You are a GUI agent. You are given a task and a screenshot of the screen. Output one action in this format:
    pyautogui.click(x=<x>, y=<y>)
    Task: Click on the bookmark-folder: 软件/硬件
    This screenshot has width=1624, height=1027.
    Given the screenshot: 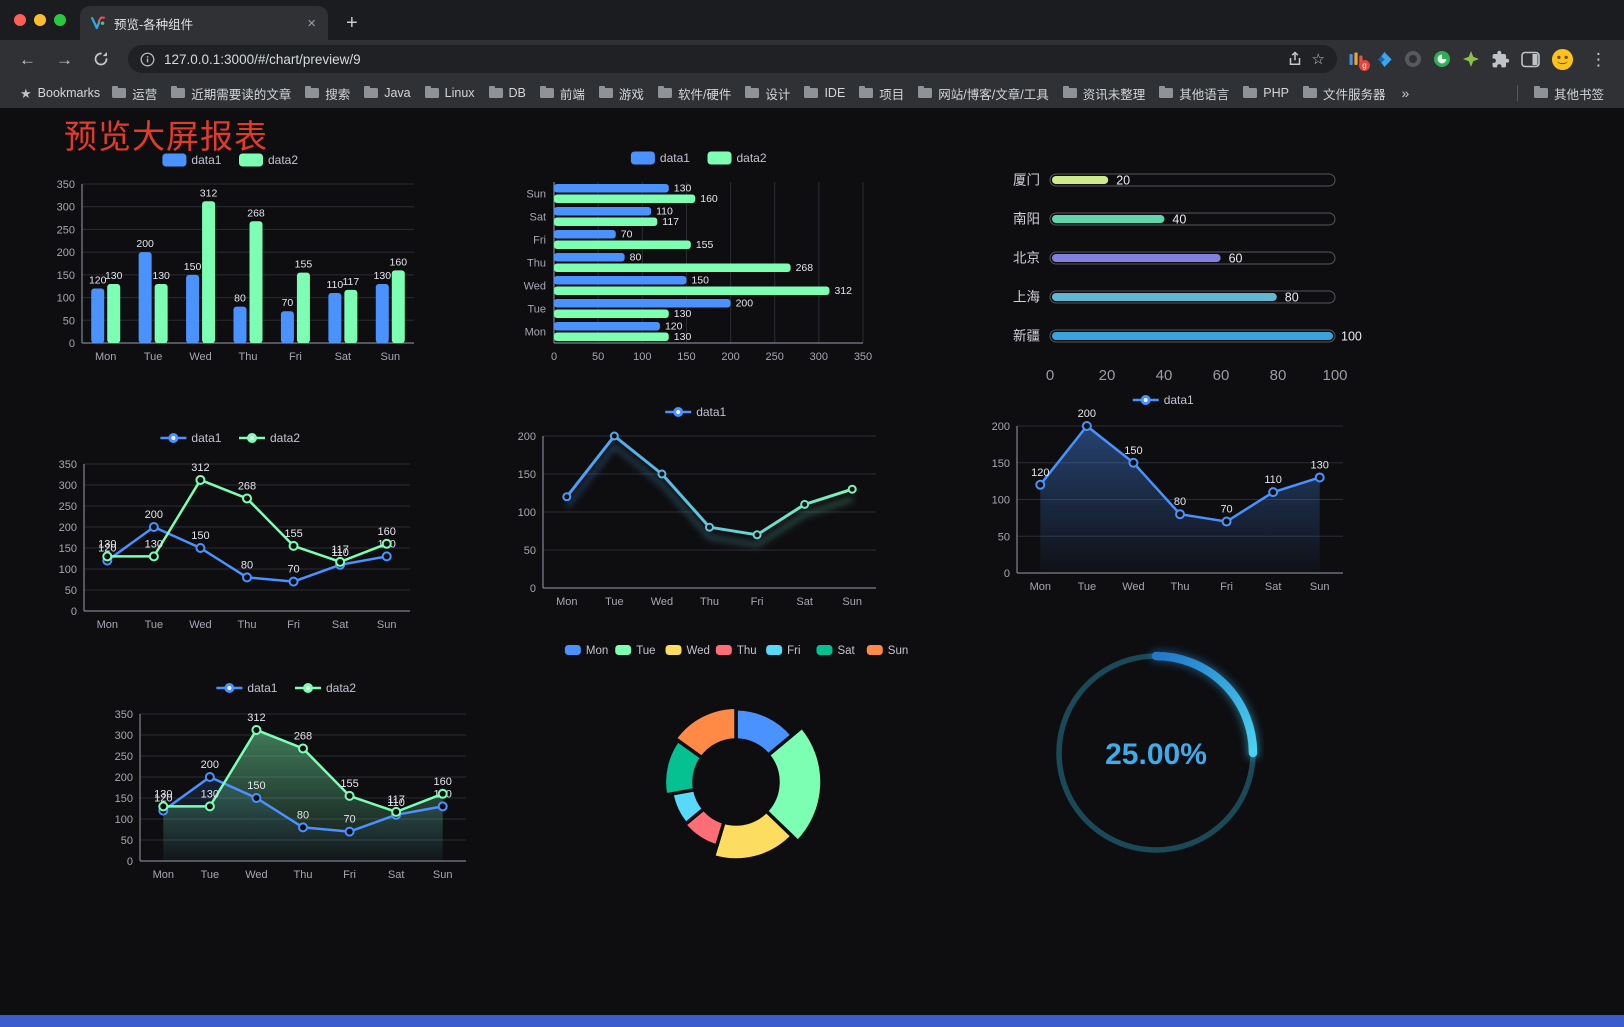 What is the action you would take?
    pyautogui.click(x=694, y=93)
    